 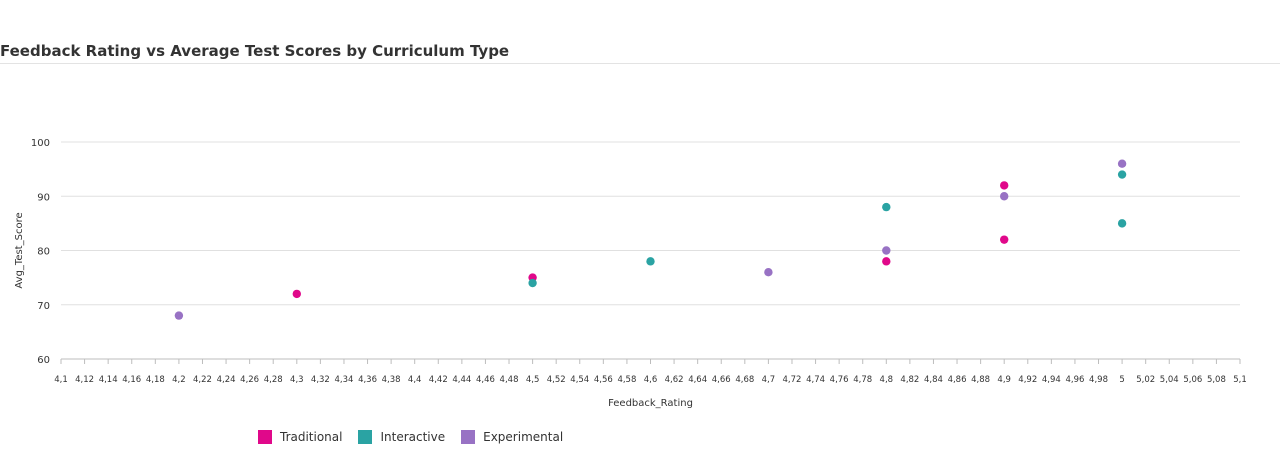 What do you see at coordinates (367, 380) in the screenshot?
I see `x-tick-label: 4,36` at bounding box center [367, 380].